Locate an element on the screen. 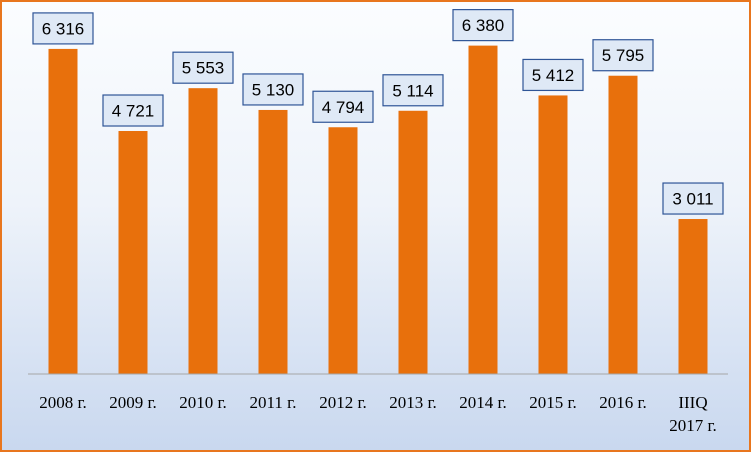 This screenshot has width=751, height=452. x-tick-label-1: 2009 г. is located at coordinates (133, 402).